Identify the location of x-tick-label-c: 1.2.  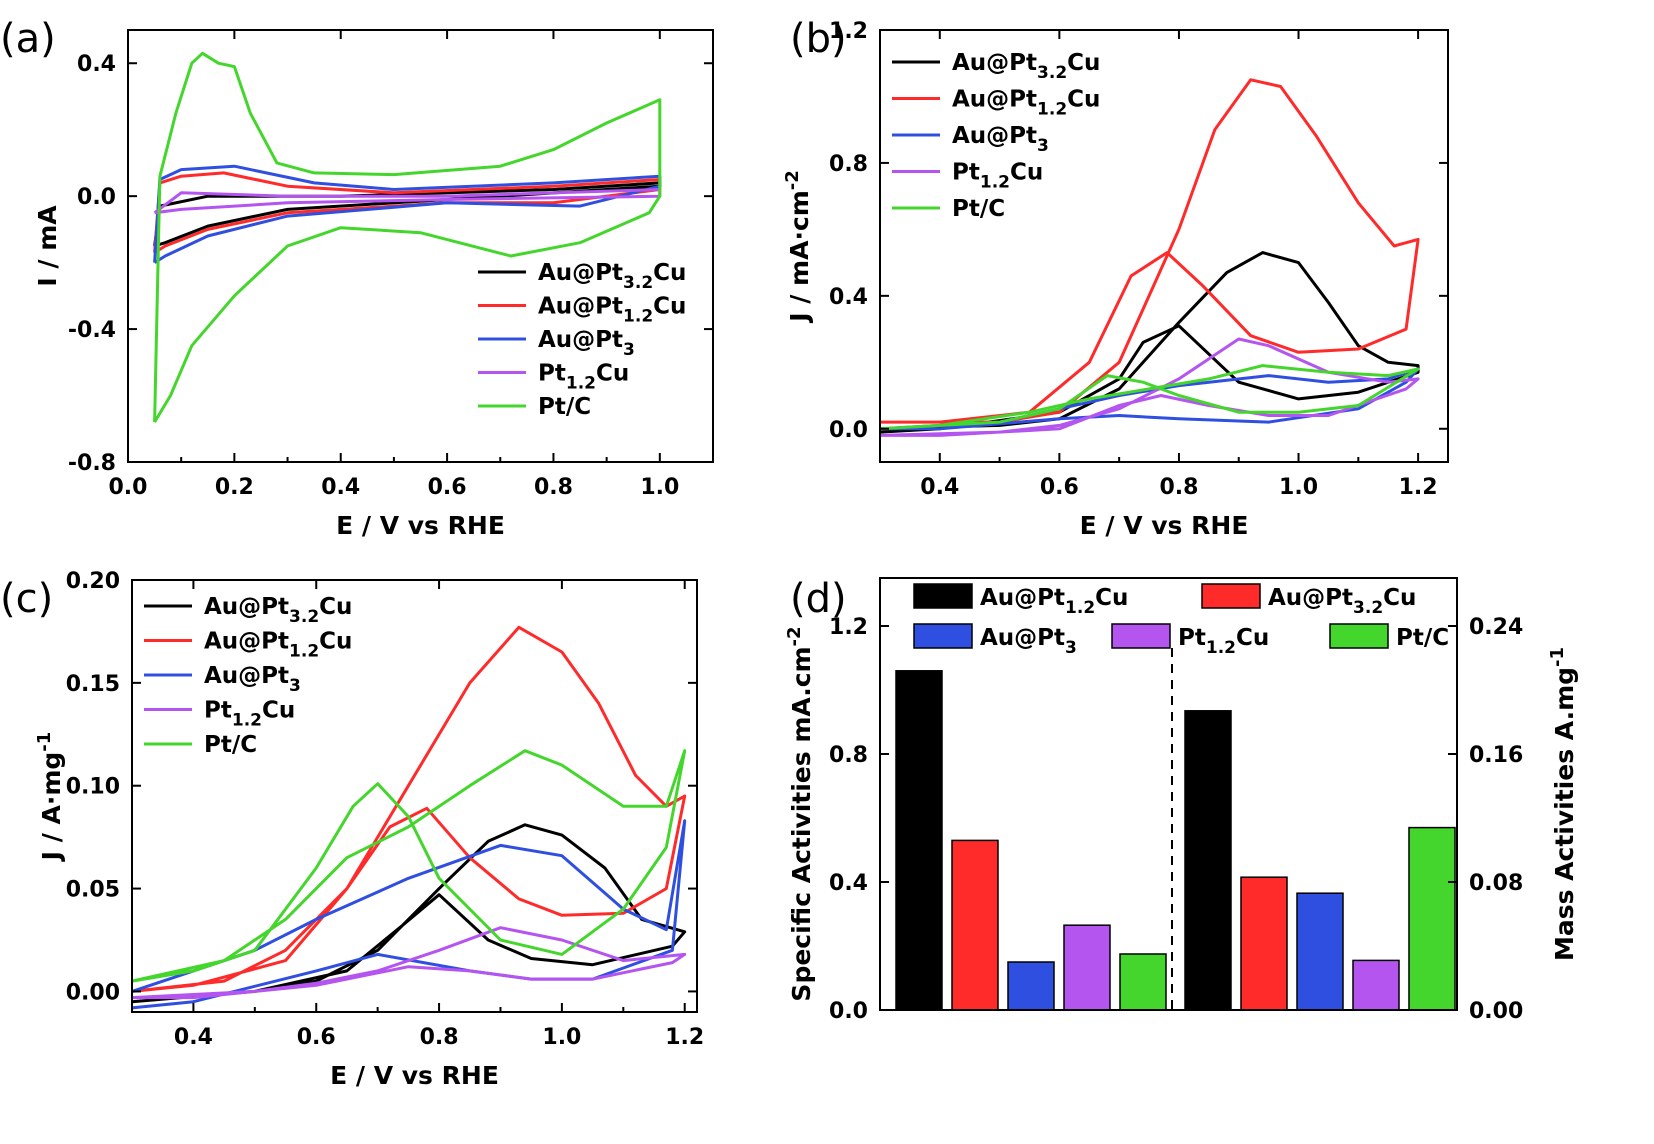
(684, 1037).